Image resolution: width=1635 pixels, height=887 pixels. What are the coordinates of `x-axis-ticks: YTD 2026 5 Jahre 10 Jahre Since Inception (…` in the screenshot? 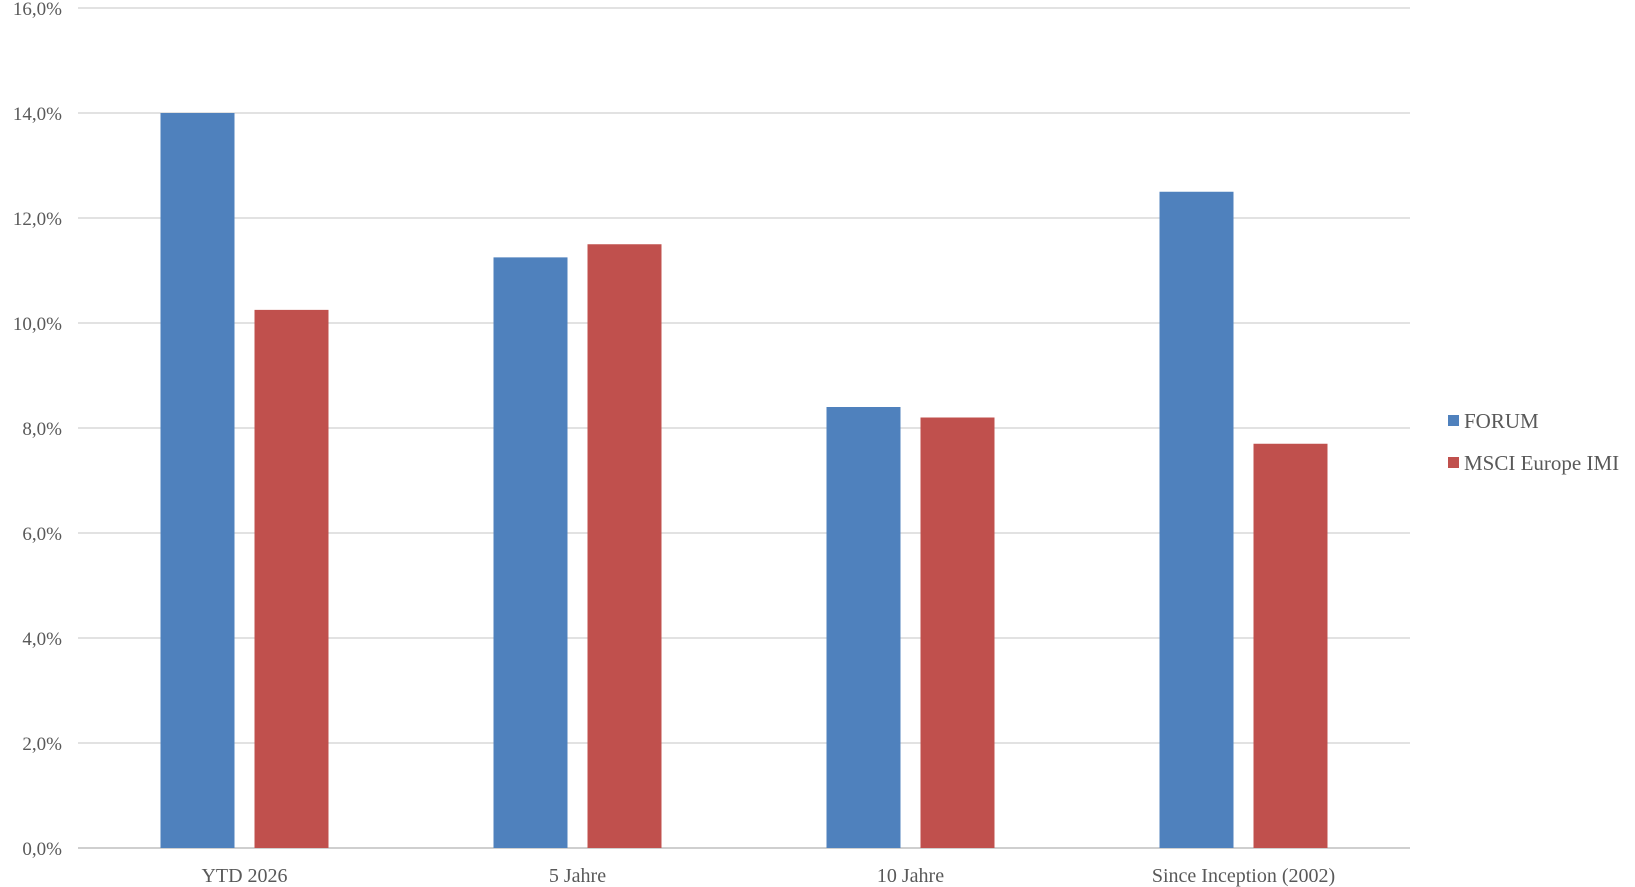 It's located at (768, 876).